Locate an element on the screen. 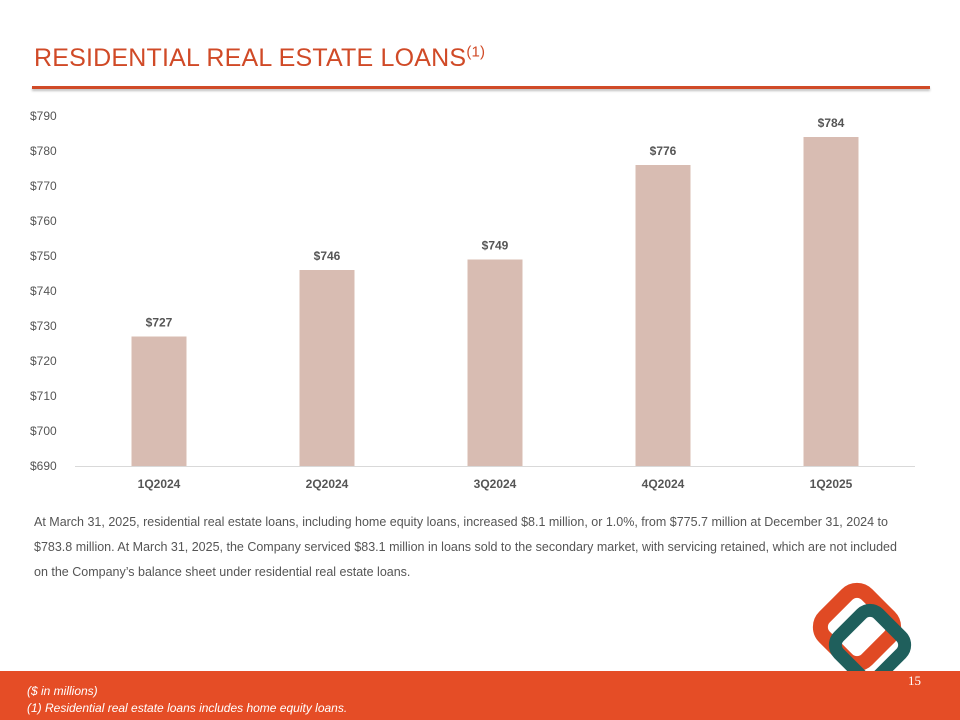 The image size is (960, 720). slide-title: RESIDENTIAL REAL ESTATE LOANS(1) is located at coordinates (259, 58).